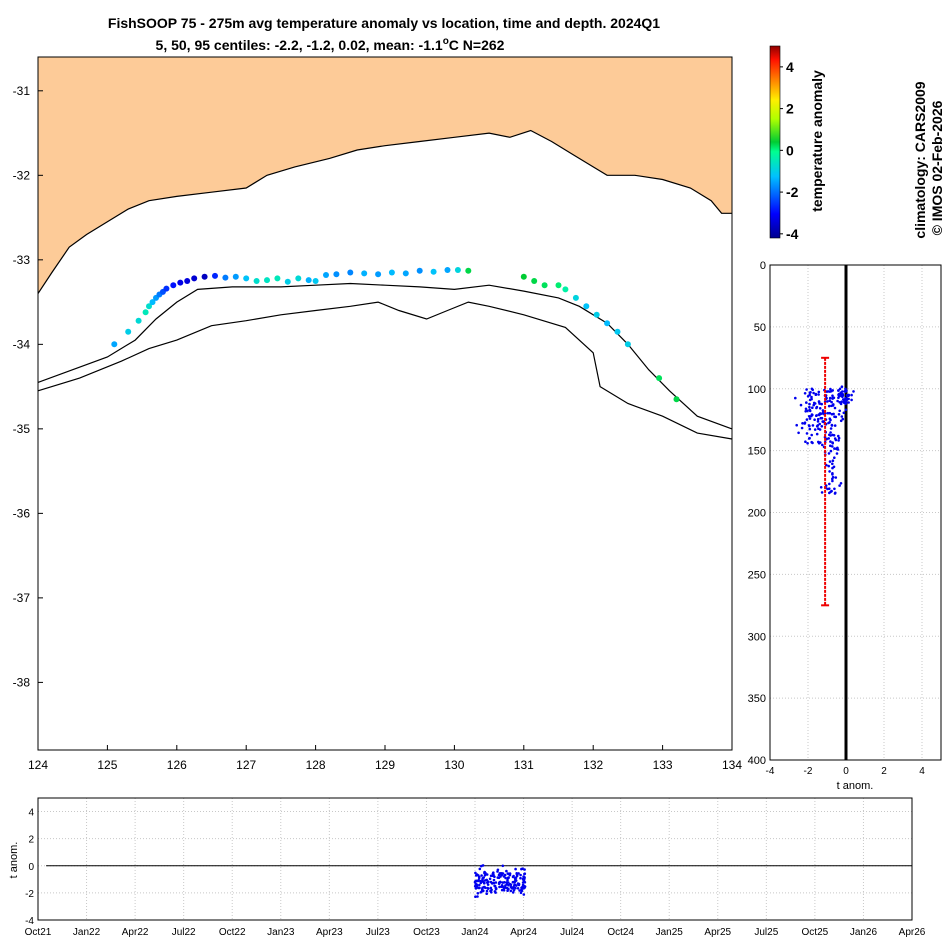  Describe the element at coordinates (620, 932) in the screenshot. I see `time-series-x-tick-label: Oct24` at that location.